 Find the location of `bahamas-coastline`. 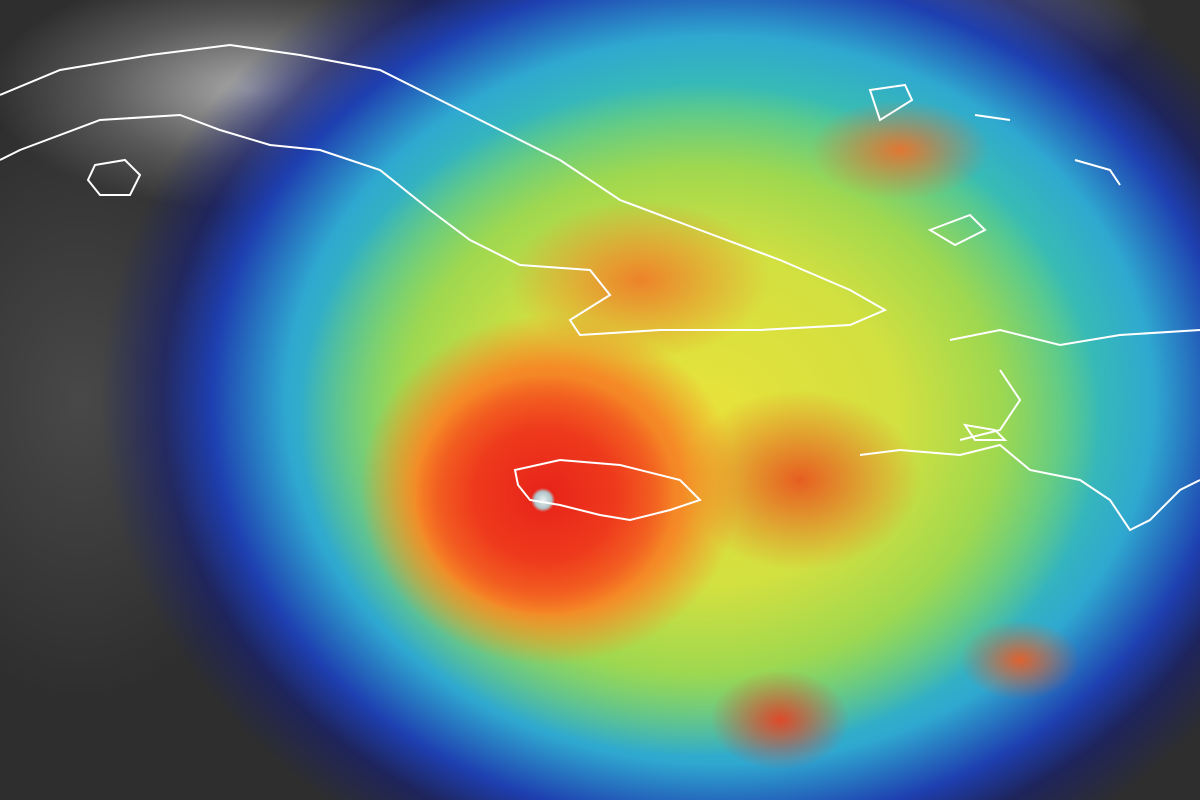

bahamas-coastline is located at coordinates (994, 165).